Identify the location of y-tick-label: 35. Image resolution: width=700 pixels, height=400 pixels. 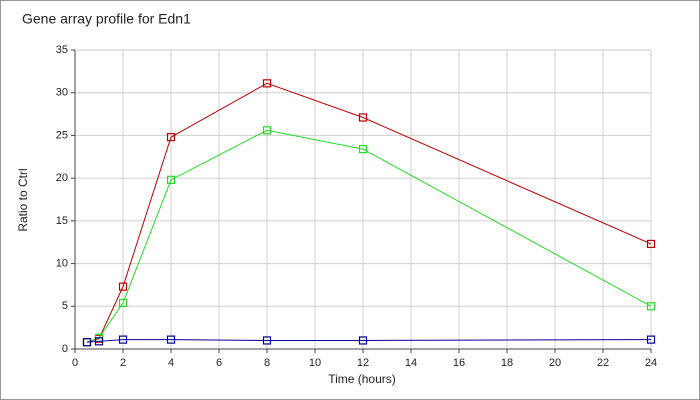
(62, 50).